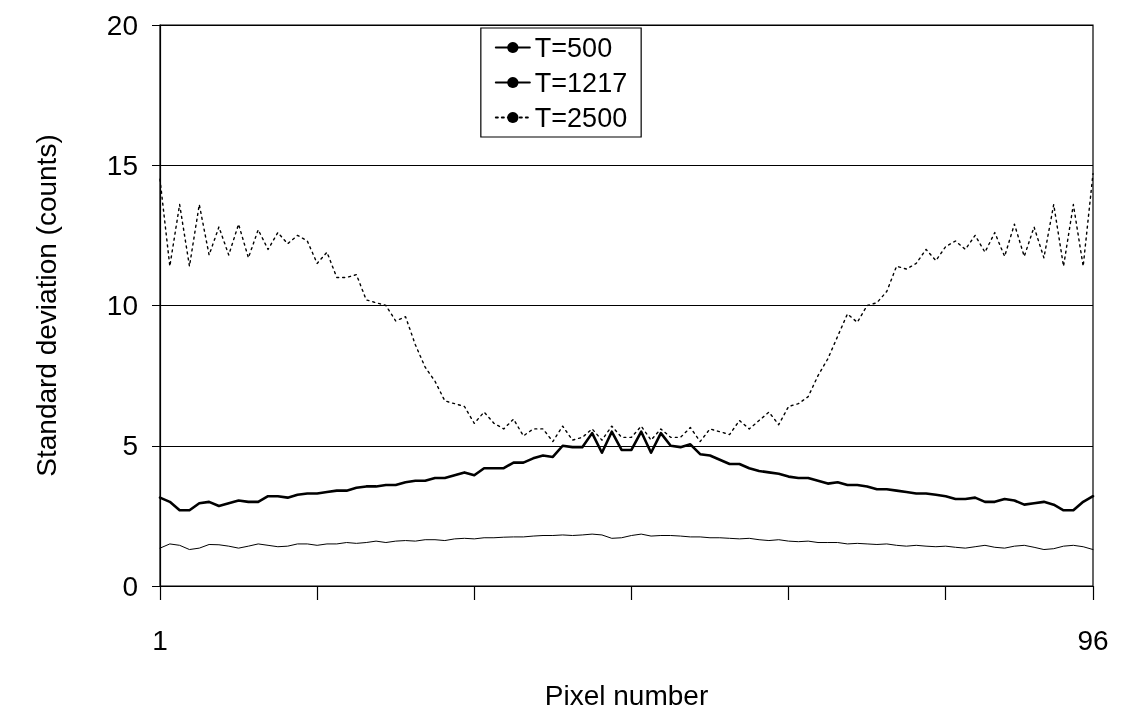  Describe the element at coordinates (581, 82) in the screenshot. I see `legend-label: T=1217` at that location.